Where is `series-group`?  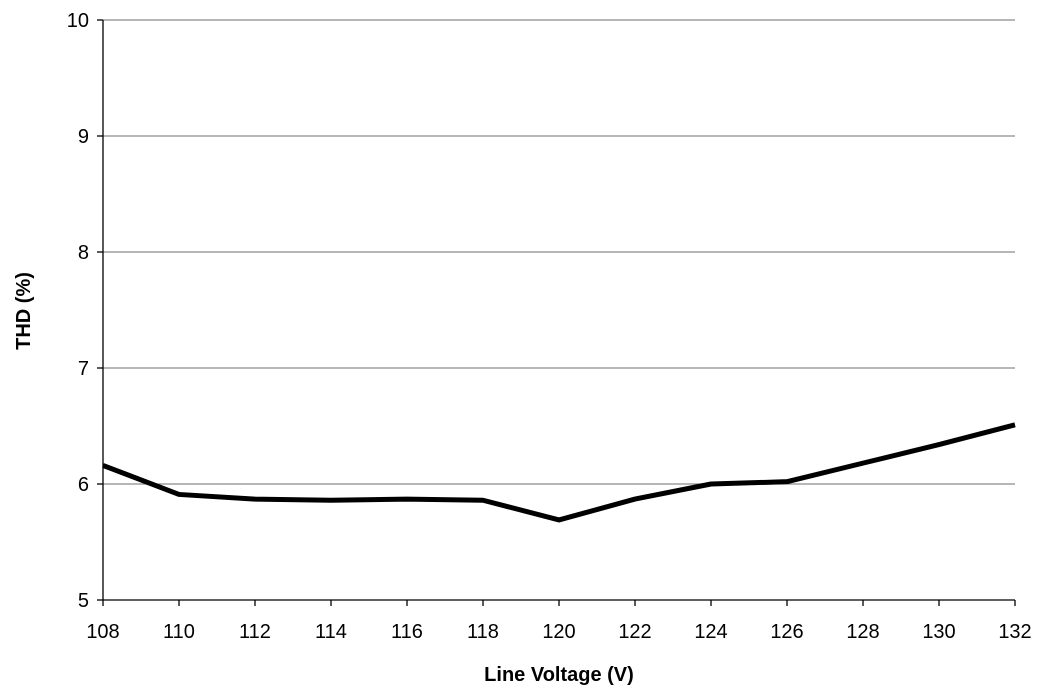 series-group is located at coordinates (559, 472).